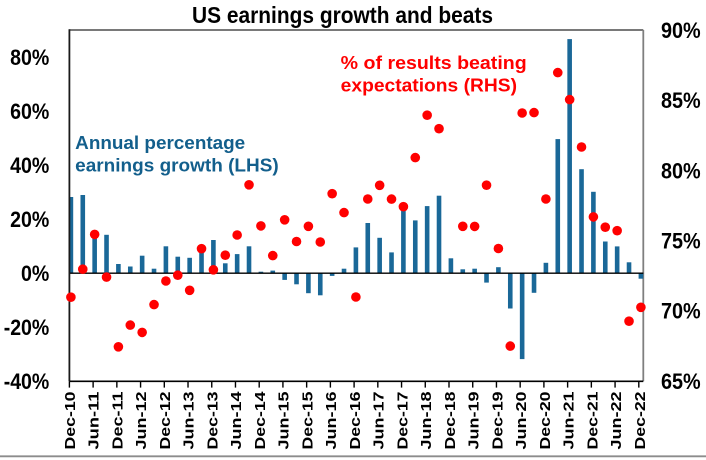 This screenshot has width=706, height=460. What do you see at coordinates (497, 421) in the screenshot?
I see `svg-text: Dec-19` at bounding box center [497, 421].